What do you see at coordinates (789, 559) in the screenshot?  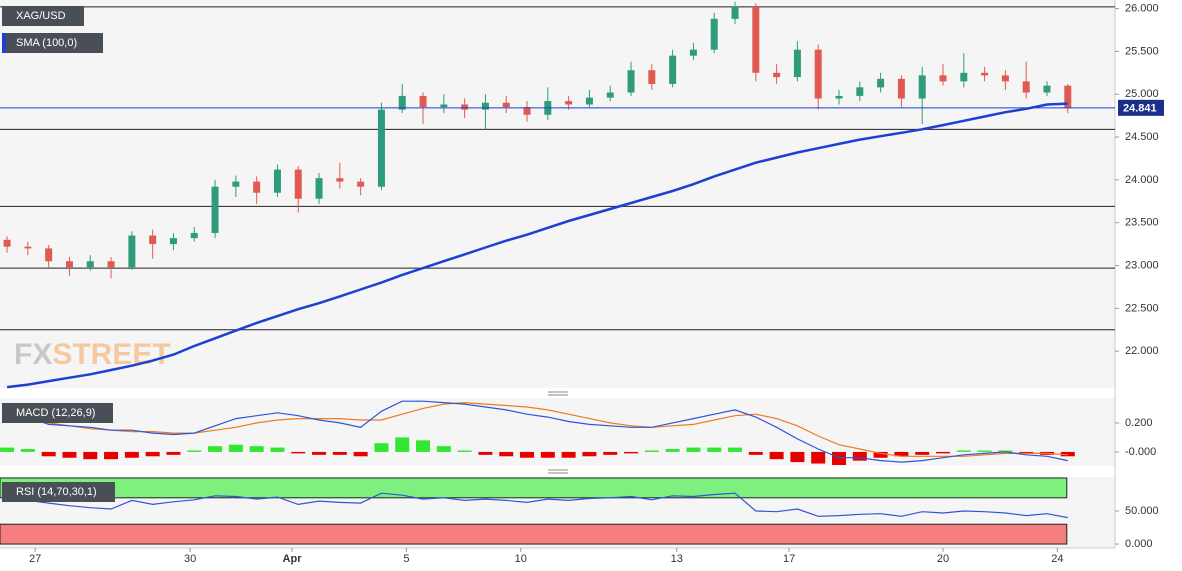 I see `x-tick-label: 17` at bounding box center [789, 559].